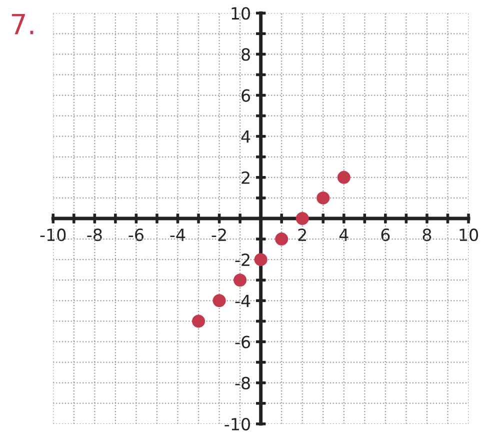 The width and height of the screenshot is (483, 437). What do you see at coordinates (237, 424) in the screenshot?
I see `y-tick-label: -10` at bounding box center [237, 424].